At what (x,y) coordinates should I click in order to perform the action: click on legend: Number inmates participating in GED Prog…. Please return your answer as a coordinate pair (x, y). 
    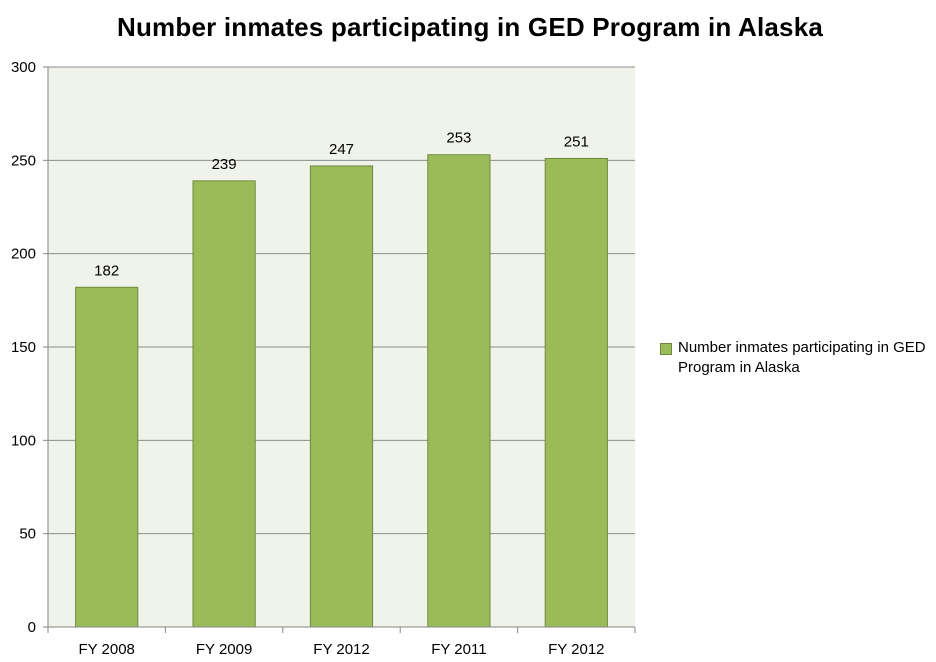
    Looking at the image, I should click on (796, 358).